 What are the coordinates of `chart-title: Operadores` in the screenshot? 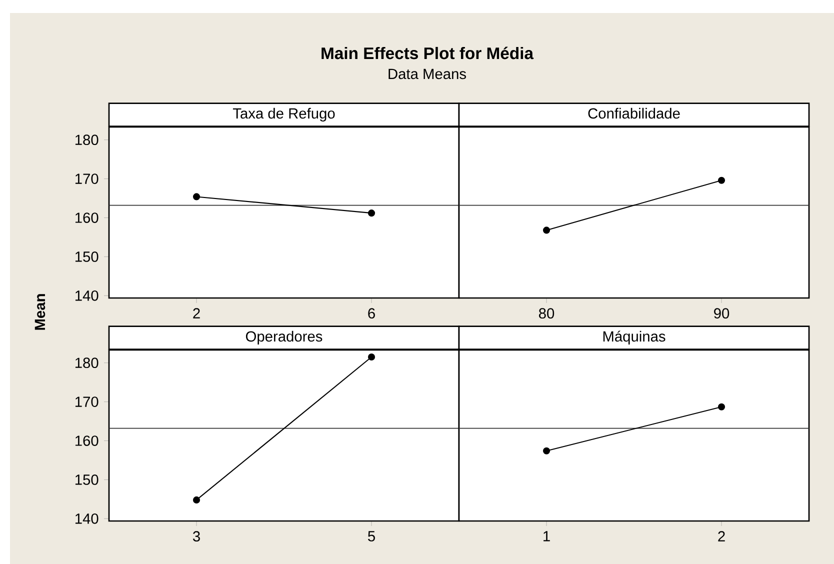 It's located at (284, 337).